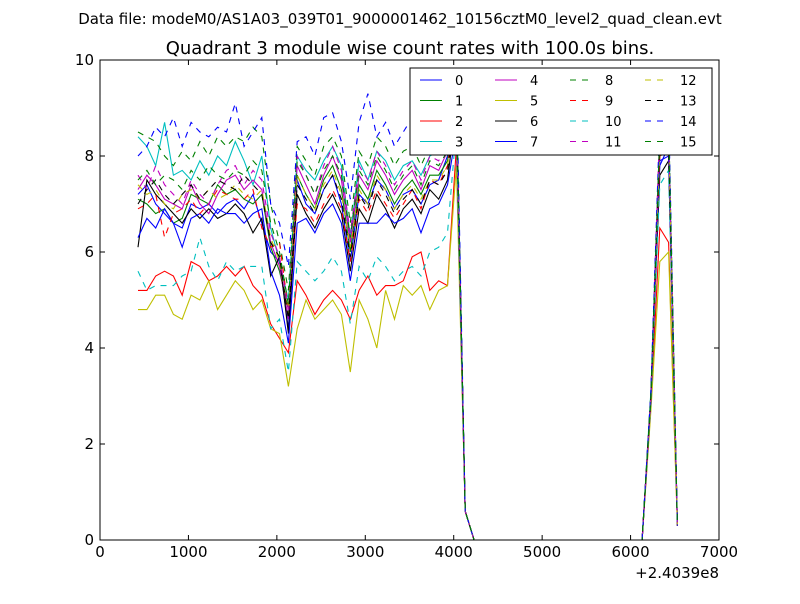  I want to click on x-tick-label-0: 0, so click(100, 552).